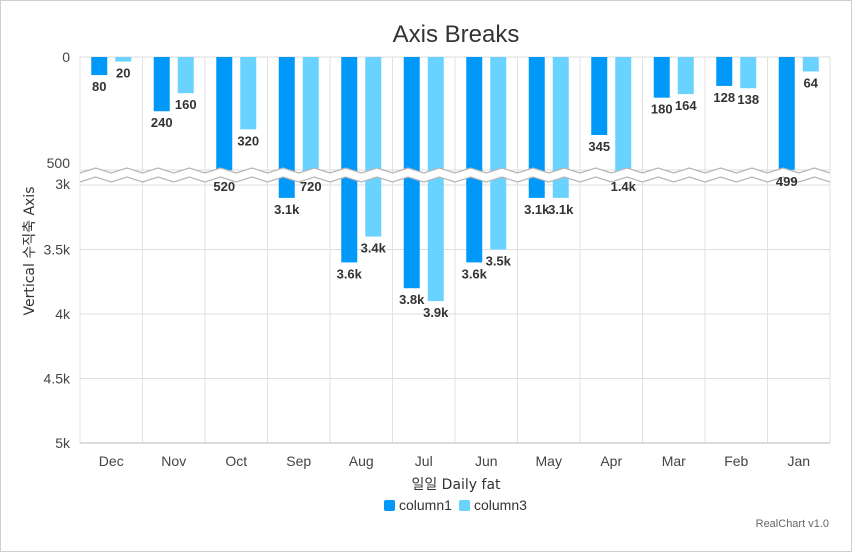 The width and height of the screenshot is (852, 552). Describe the element at coordinates (248, 140) in the screenshot. I see `data-label-column3: 320` at that location.